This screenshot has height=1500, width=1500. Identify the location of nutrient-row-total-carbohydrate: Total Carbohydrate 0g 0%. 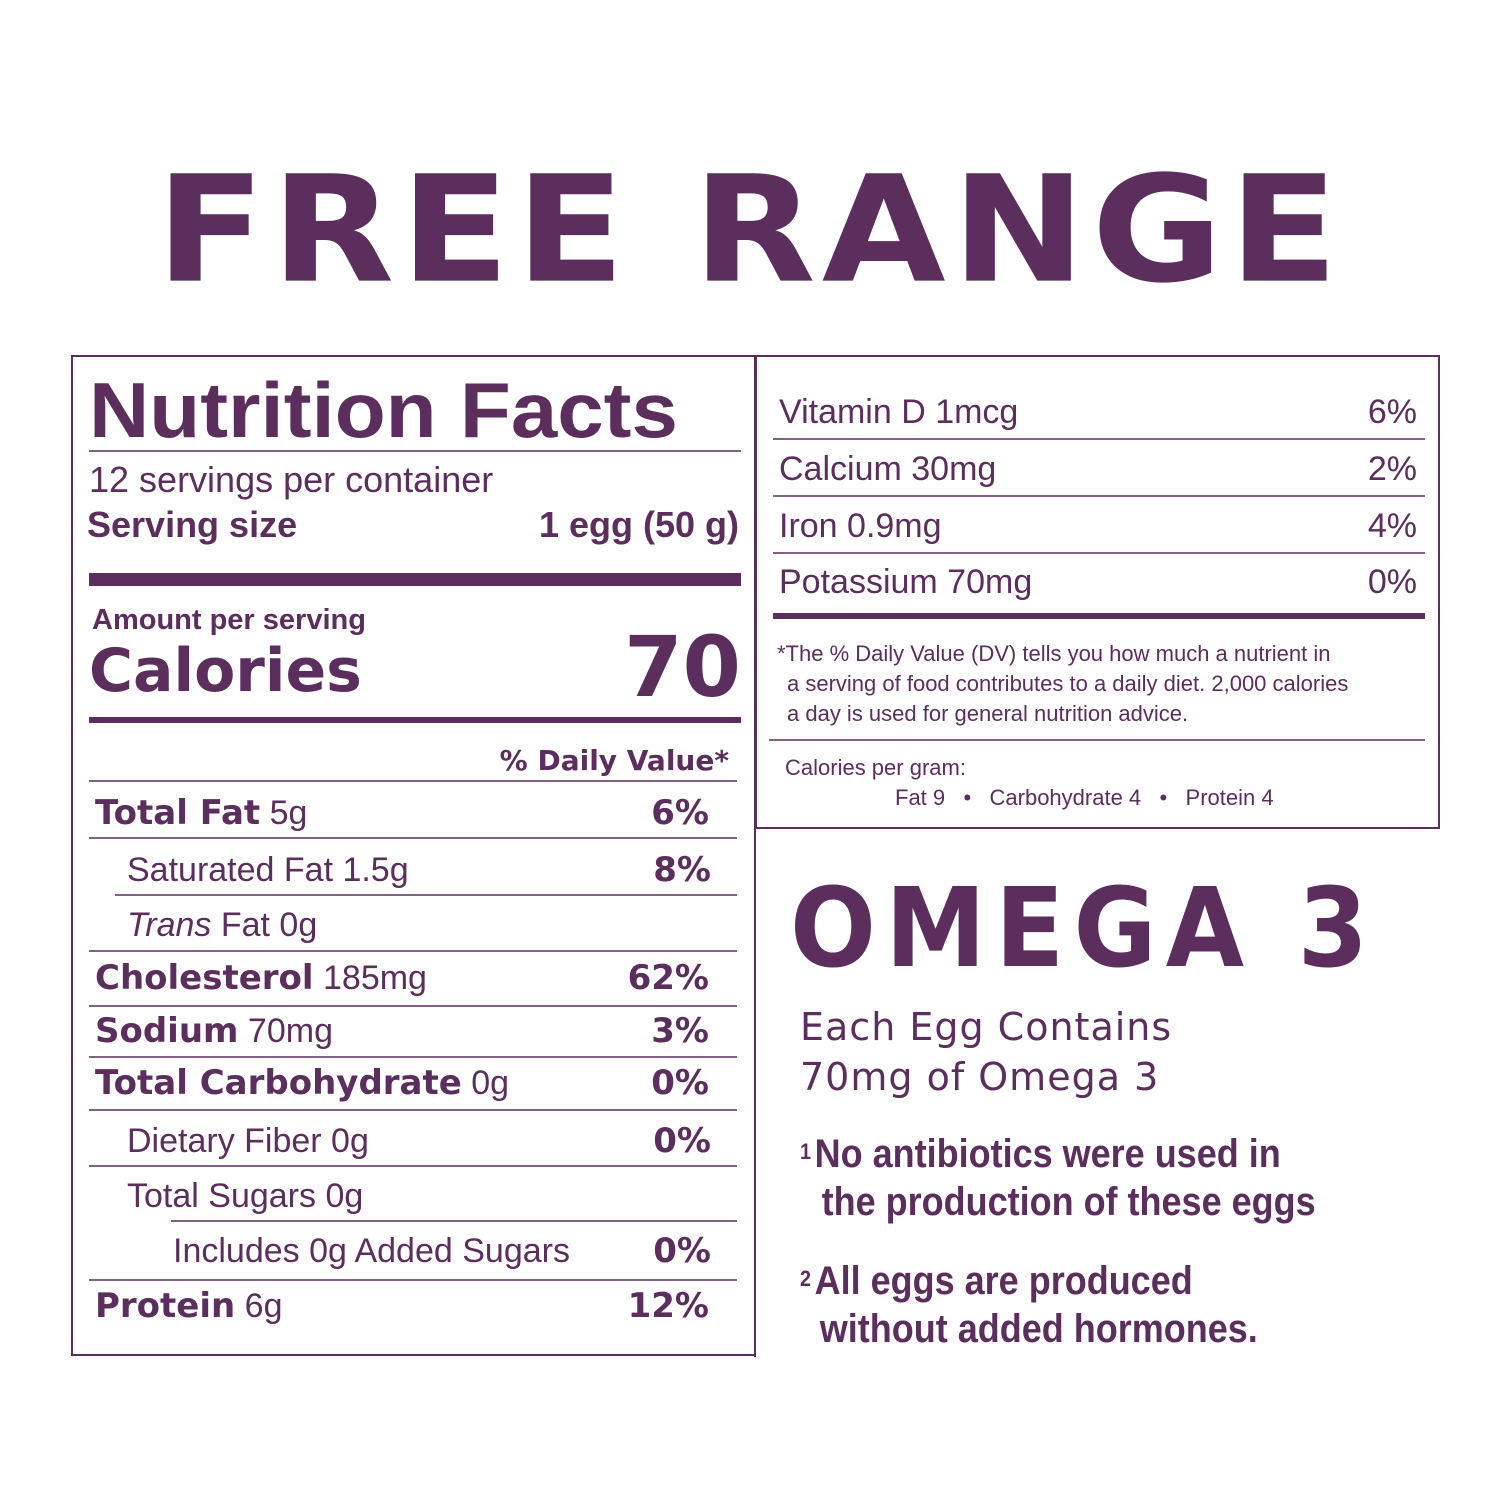
(415, 1083).